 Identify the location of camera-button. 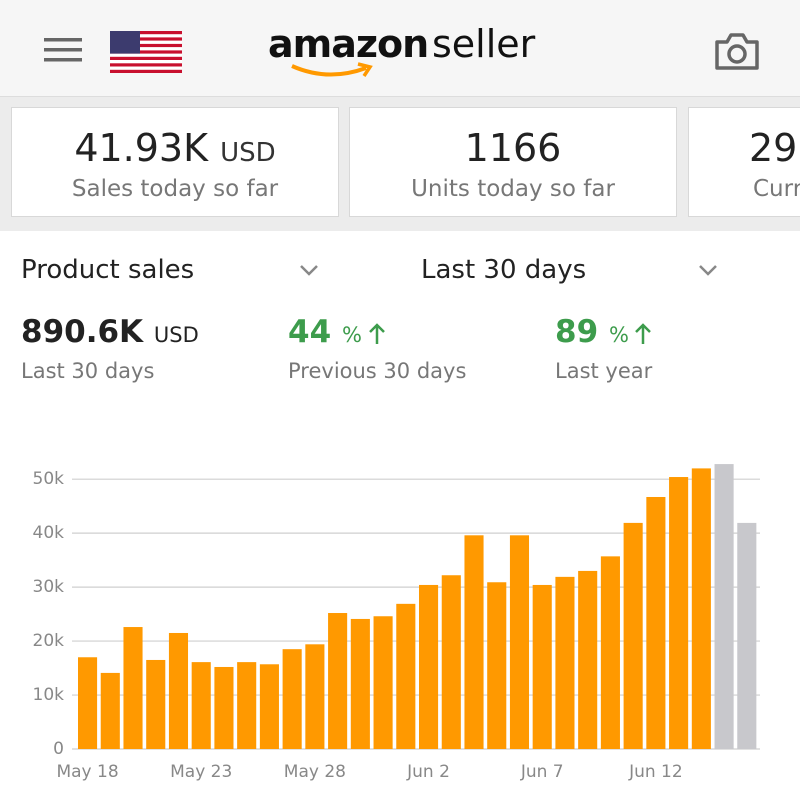
(737, 51).